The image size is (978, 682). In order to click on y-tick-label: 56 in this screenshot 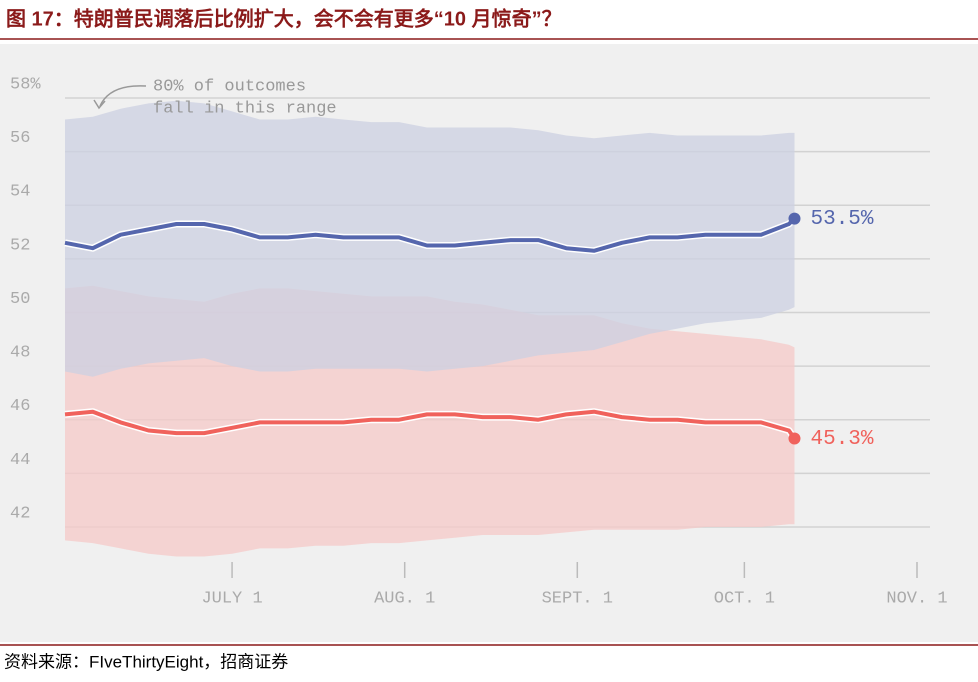, I will do `click(20, 138)`.